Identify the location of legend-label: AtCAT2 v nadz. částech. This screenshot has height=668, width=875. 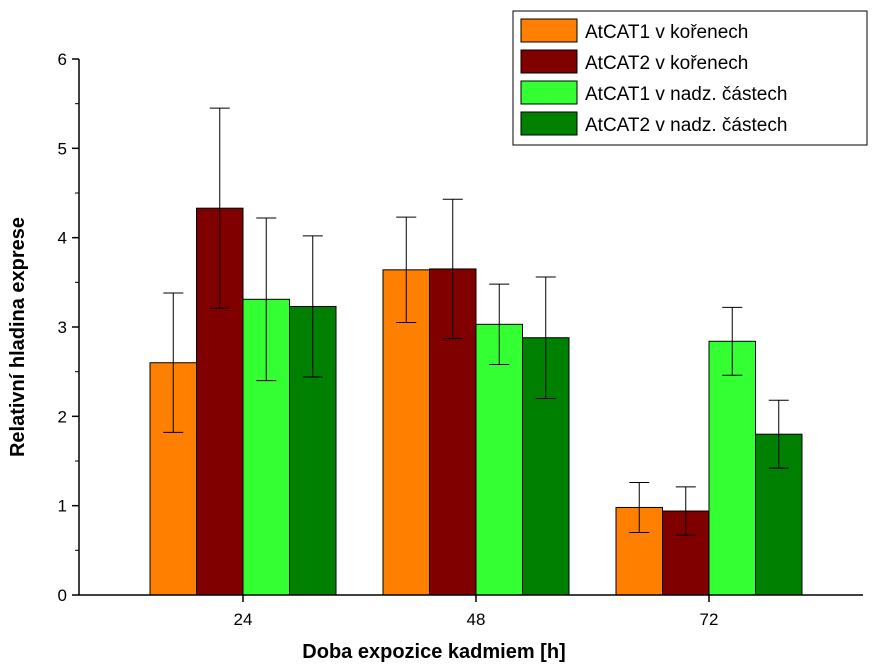
(686, 125).